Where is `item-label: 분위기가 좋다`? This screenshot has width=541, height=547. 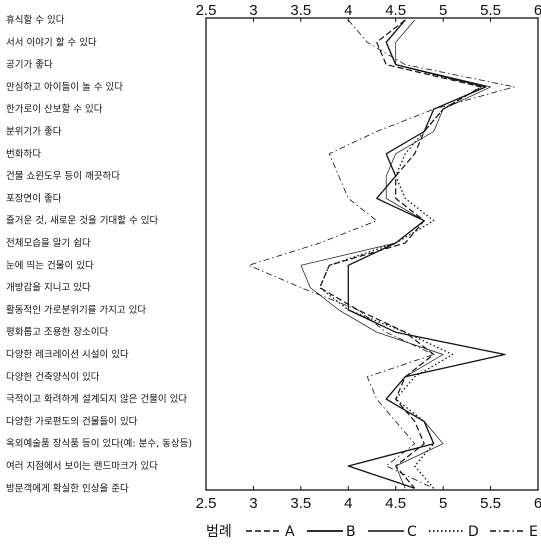
item-label: 분위기가 좋다 is located at coordinates (34, 132).